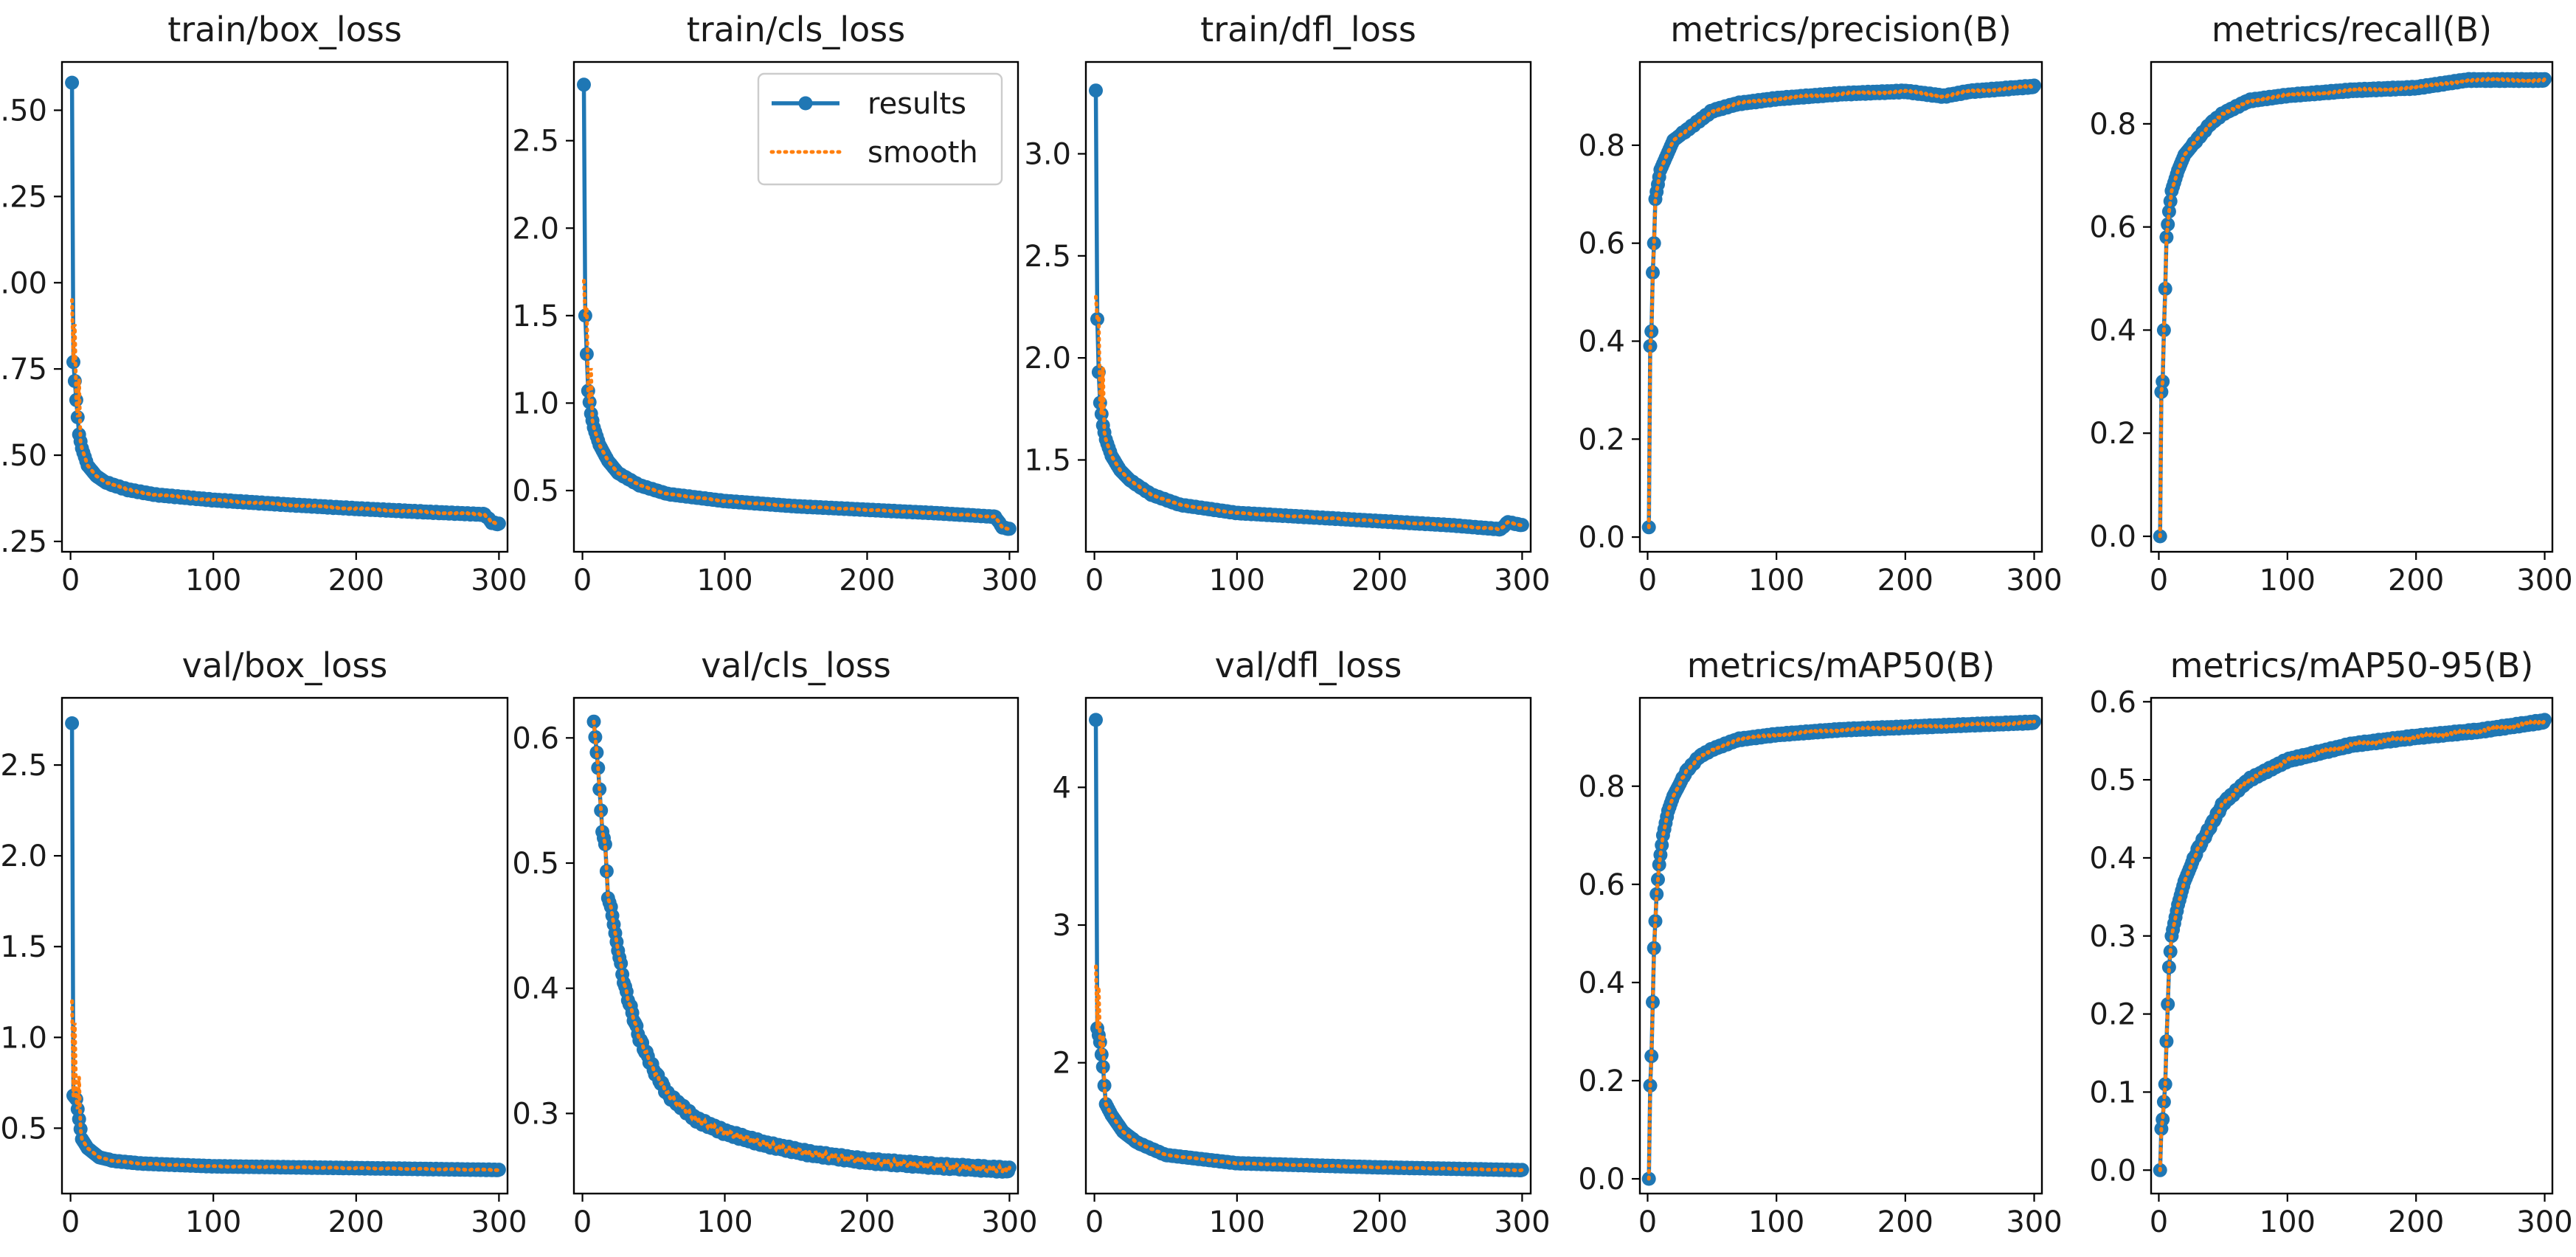 The height and width of the screenshot is (1257, 2576). What do you see at coordinates (24, 1038) in the screenshot?
I see `y-tick-label: 1.0` at bounding box center [24, 1038].